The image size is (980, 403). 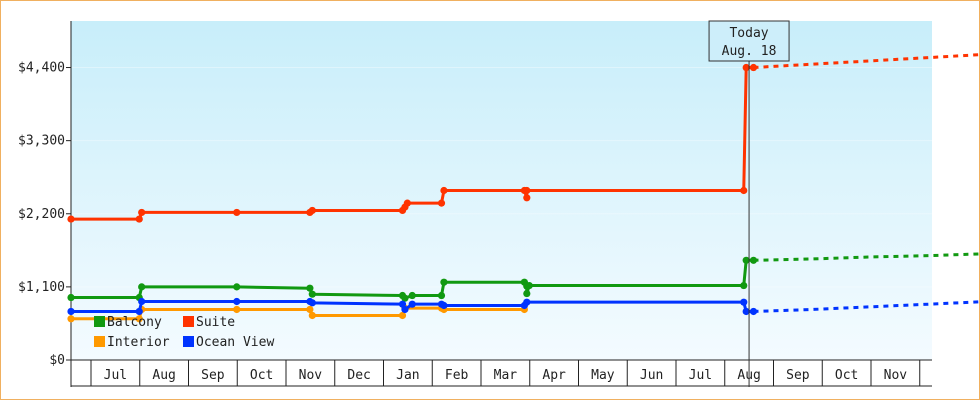 What do you see at coordinates (41, 214) in the screenshot?
I see `y-tick-label: $2,200` at bounding box center [41, 214].